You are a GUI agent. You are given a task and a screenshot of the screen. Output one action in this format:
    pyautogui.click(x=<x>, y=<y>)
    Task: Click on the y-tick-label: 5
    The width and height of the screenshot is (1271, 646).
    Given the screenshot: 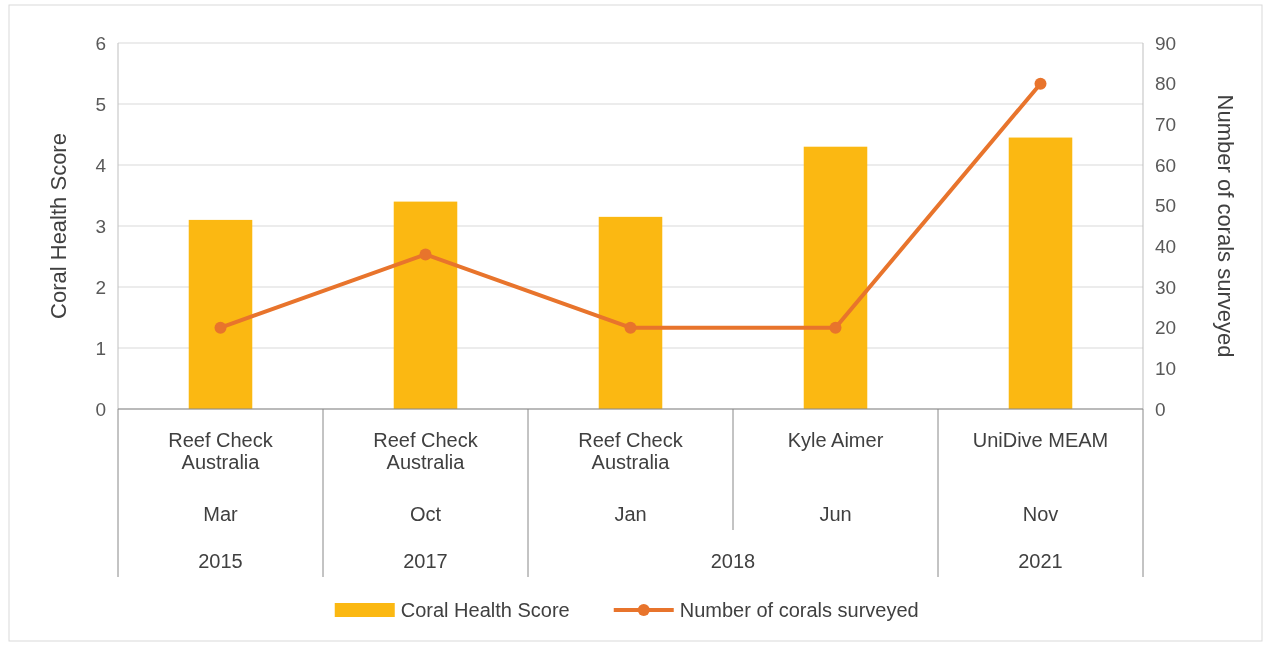 What is the action you would take?
    pyautogui.click(x=100, y=104)
    